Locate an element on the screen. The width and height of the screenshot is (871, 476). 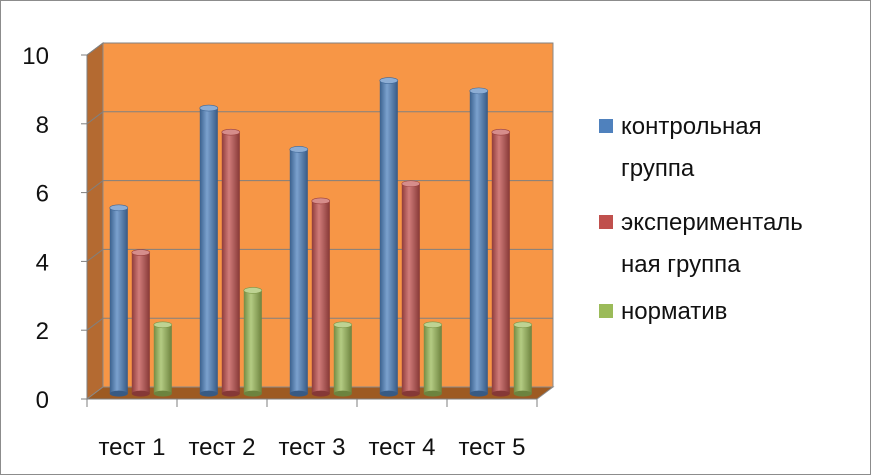
y-tick-label: 8 is located at coordinates (42, 125).